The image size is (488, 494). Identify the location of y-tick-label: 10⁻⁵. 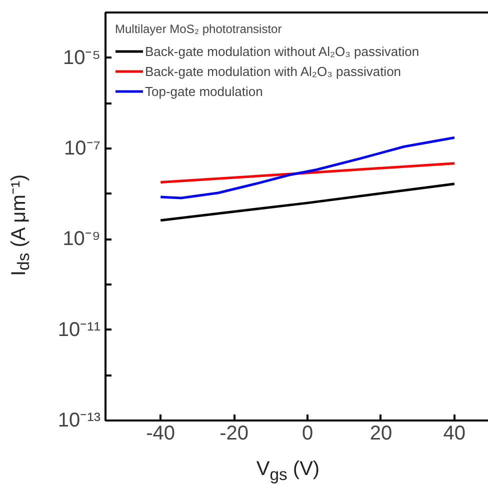
(81, 57).